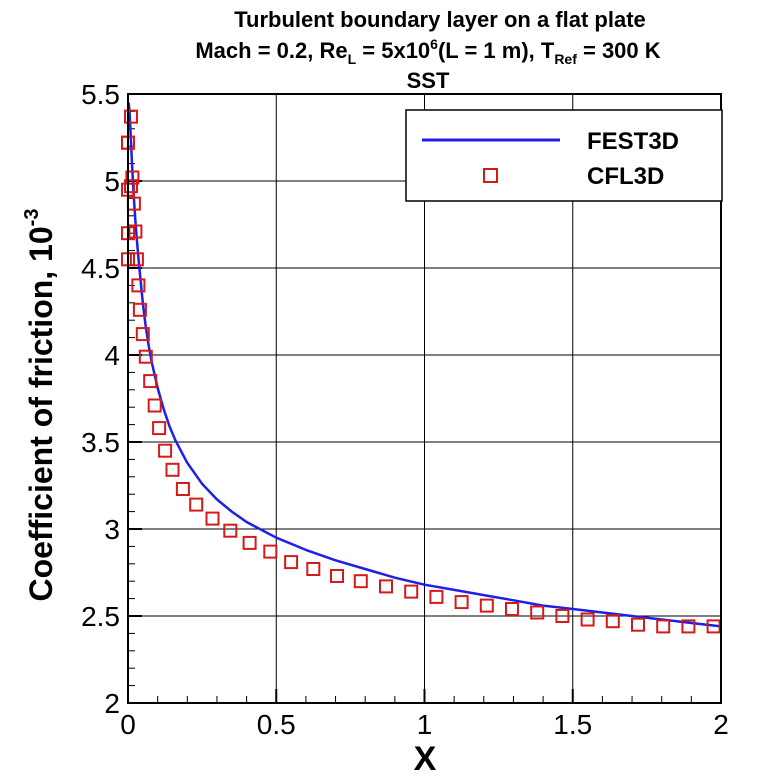 The image size is (761, 780). I want to click on legend-box, so click(564, 155).